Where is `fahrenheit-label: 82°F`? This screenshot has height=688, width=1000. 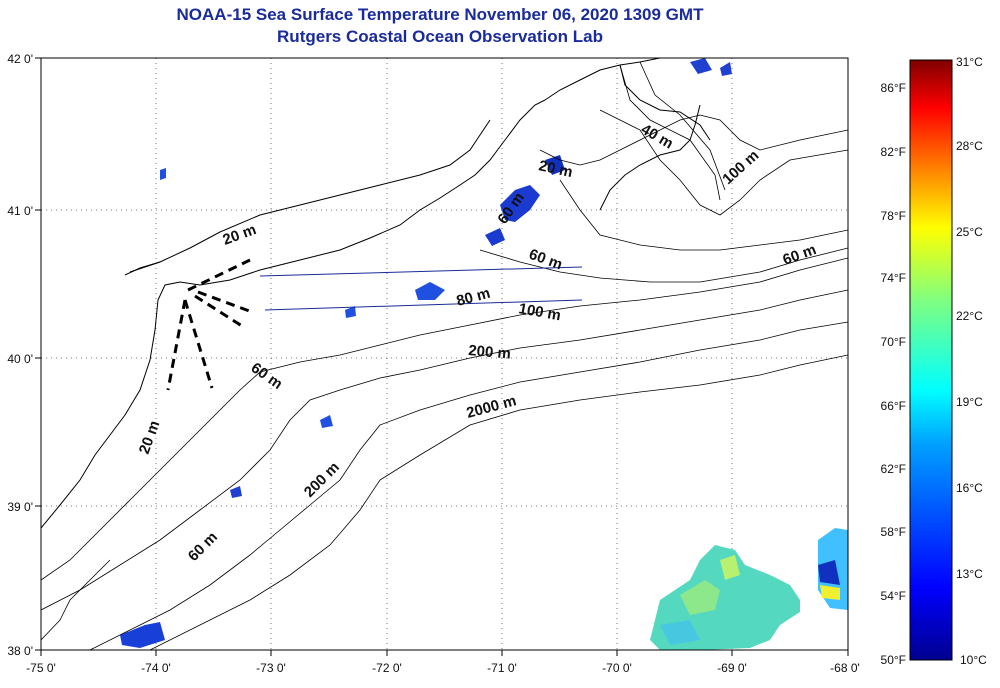 fahrenheit-label: 82°F is located at coordinates (893, 152).